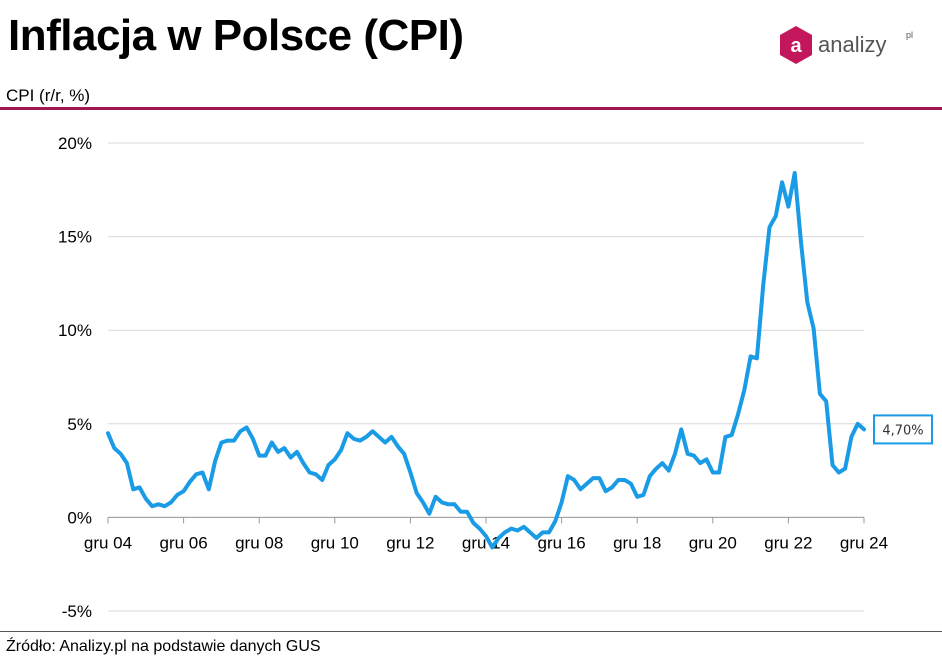  I want to click on logo-hexagon-icon: a, so click(796, 45).